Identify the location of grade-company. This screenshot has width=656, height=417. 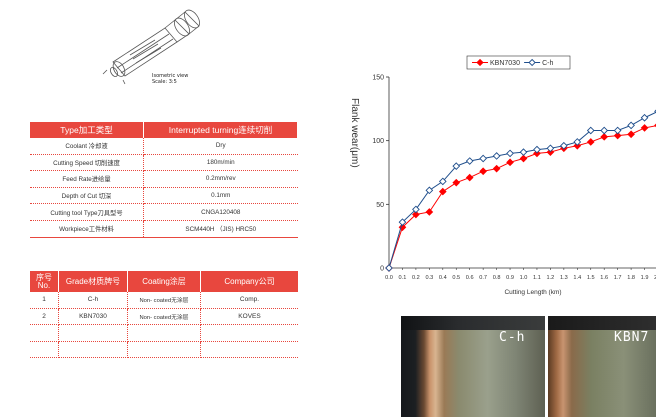
(249, 333).